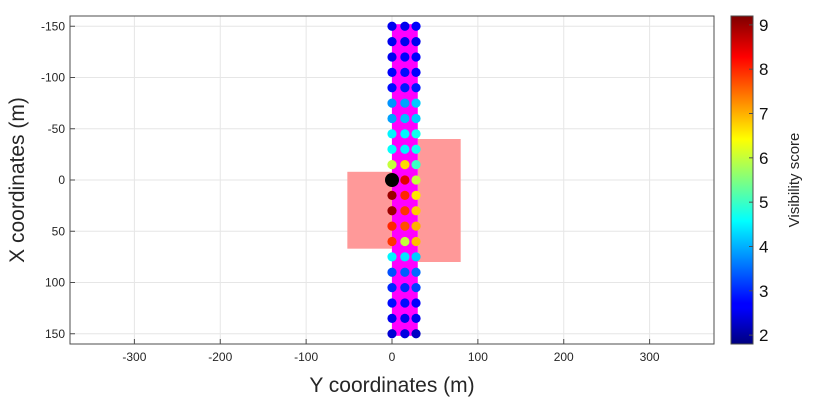 This screenshot has width=813, height=401. I want to click on x-tick-label: -300, so click(134, 357).